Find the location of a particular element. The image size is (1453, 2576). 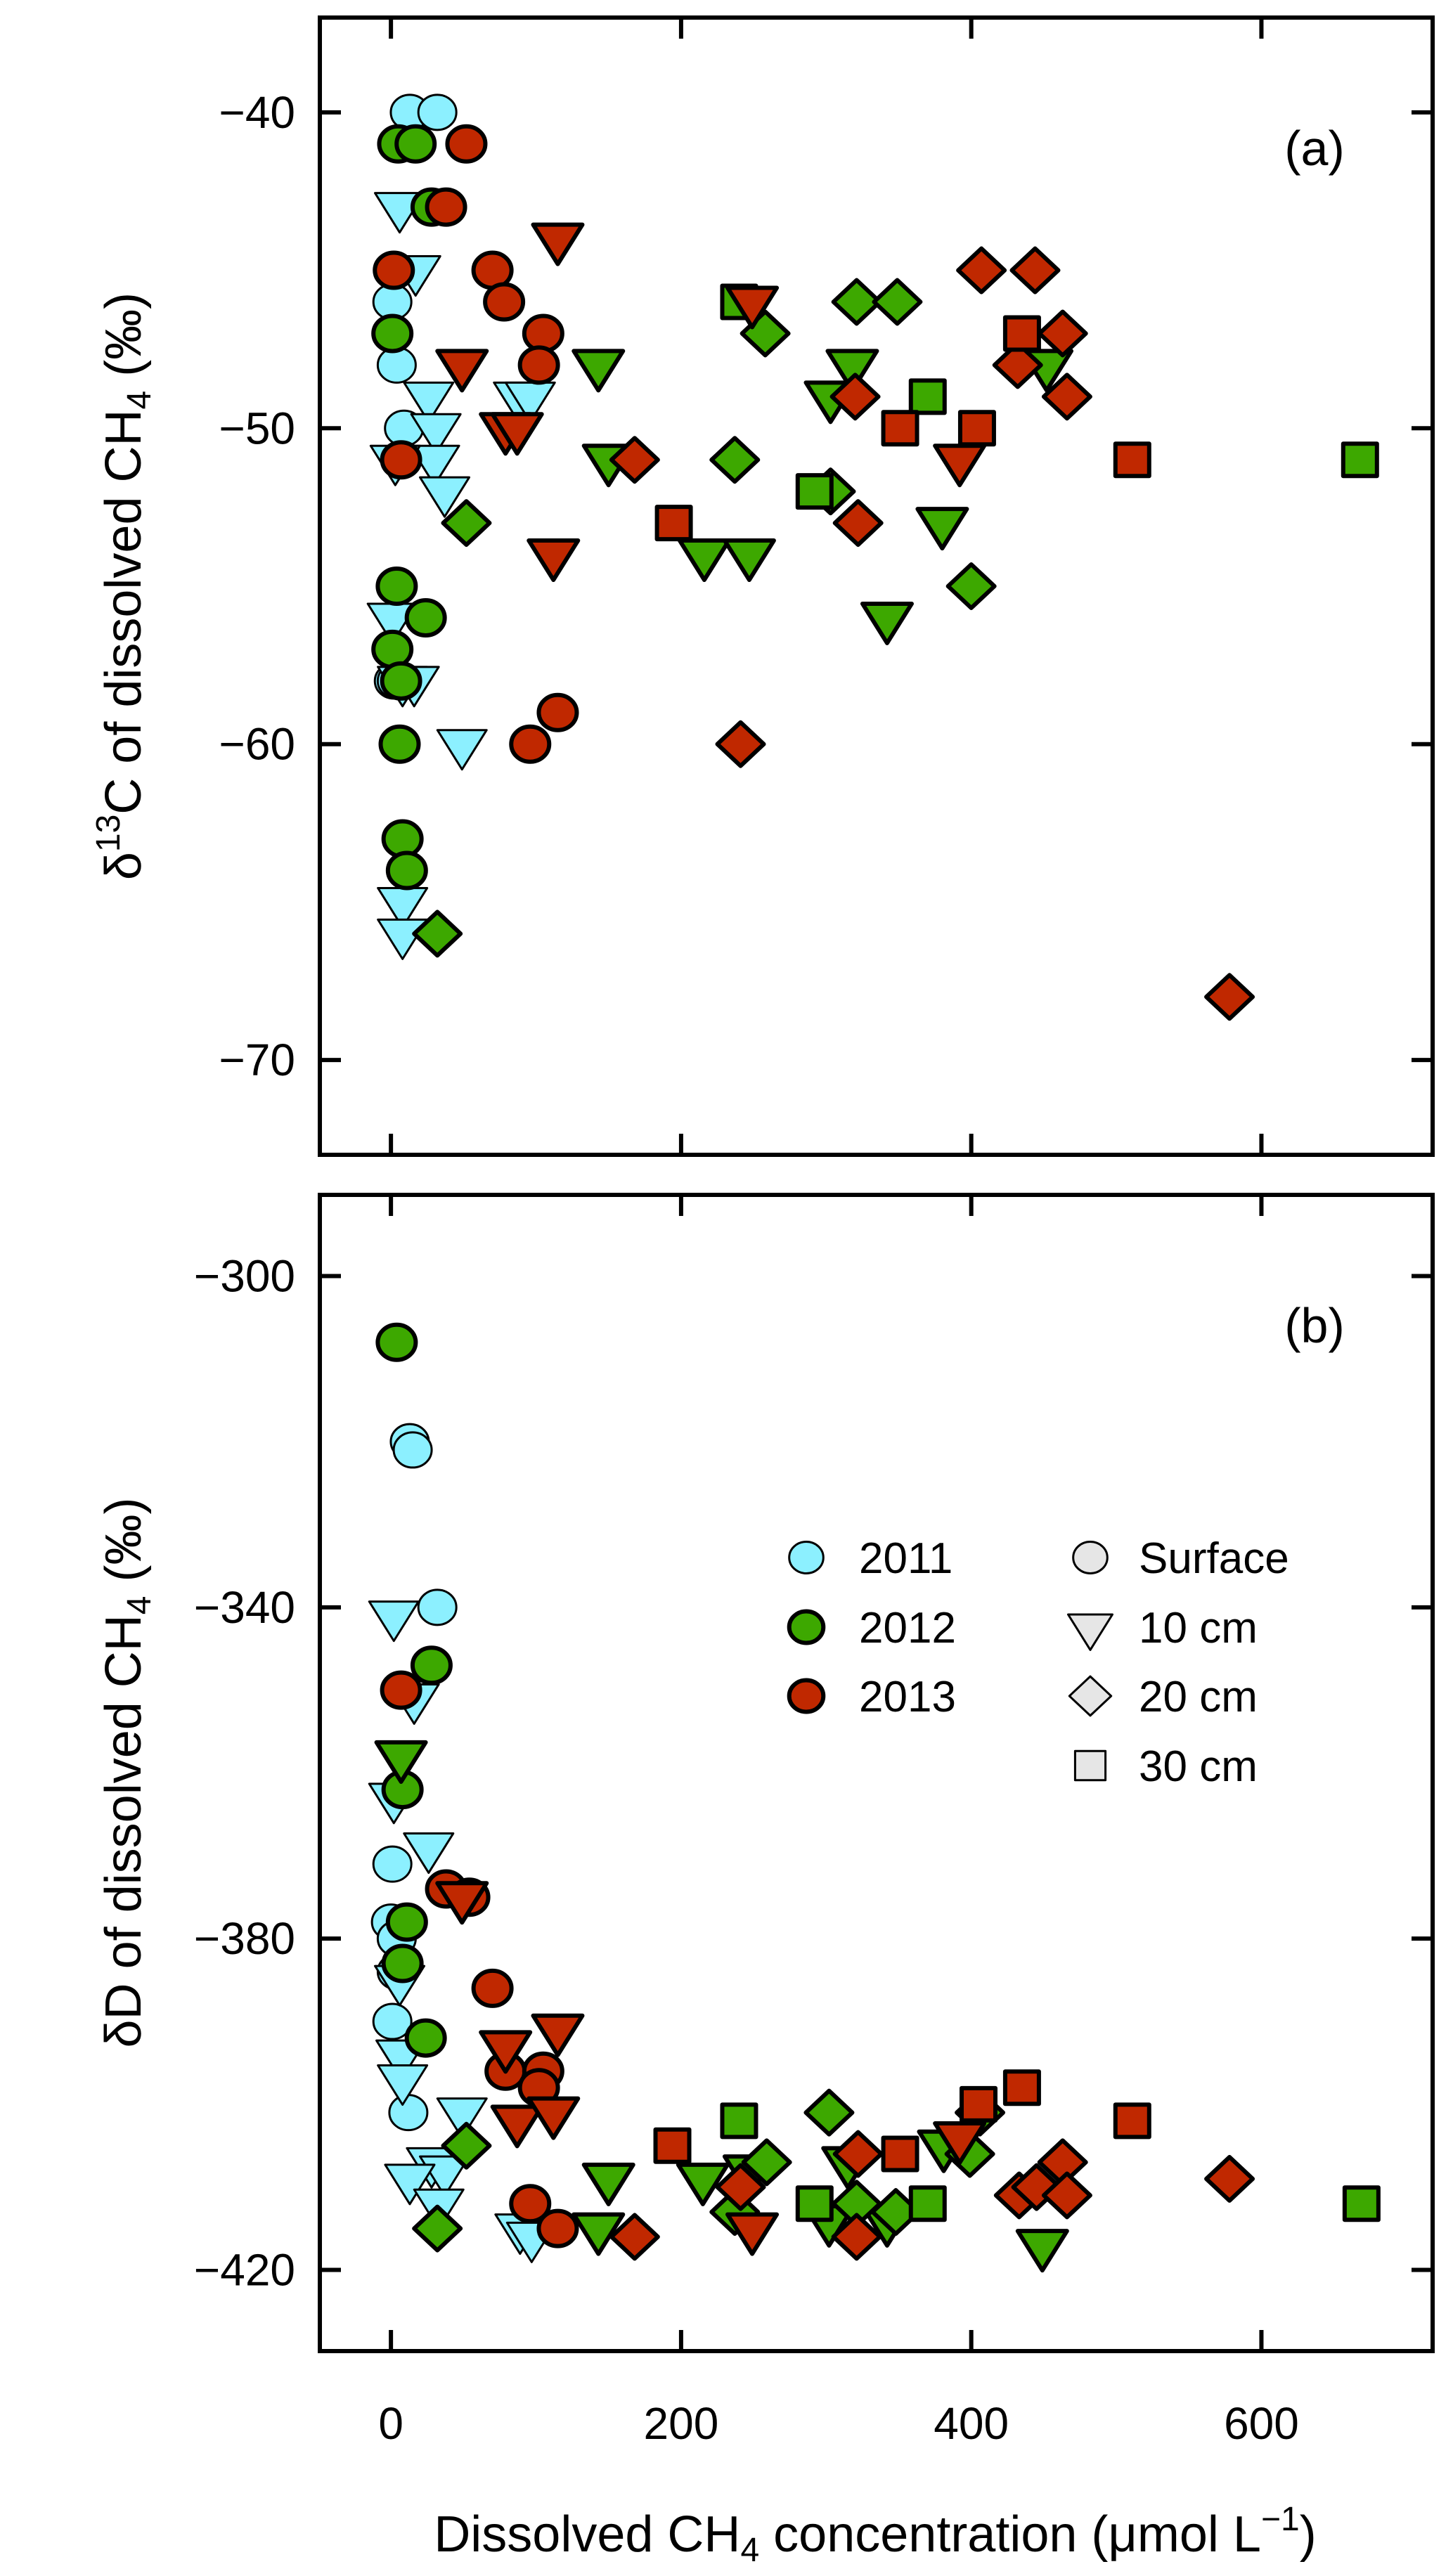

y-tick-label: −420 is located at coordinates (244, 2271).